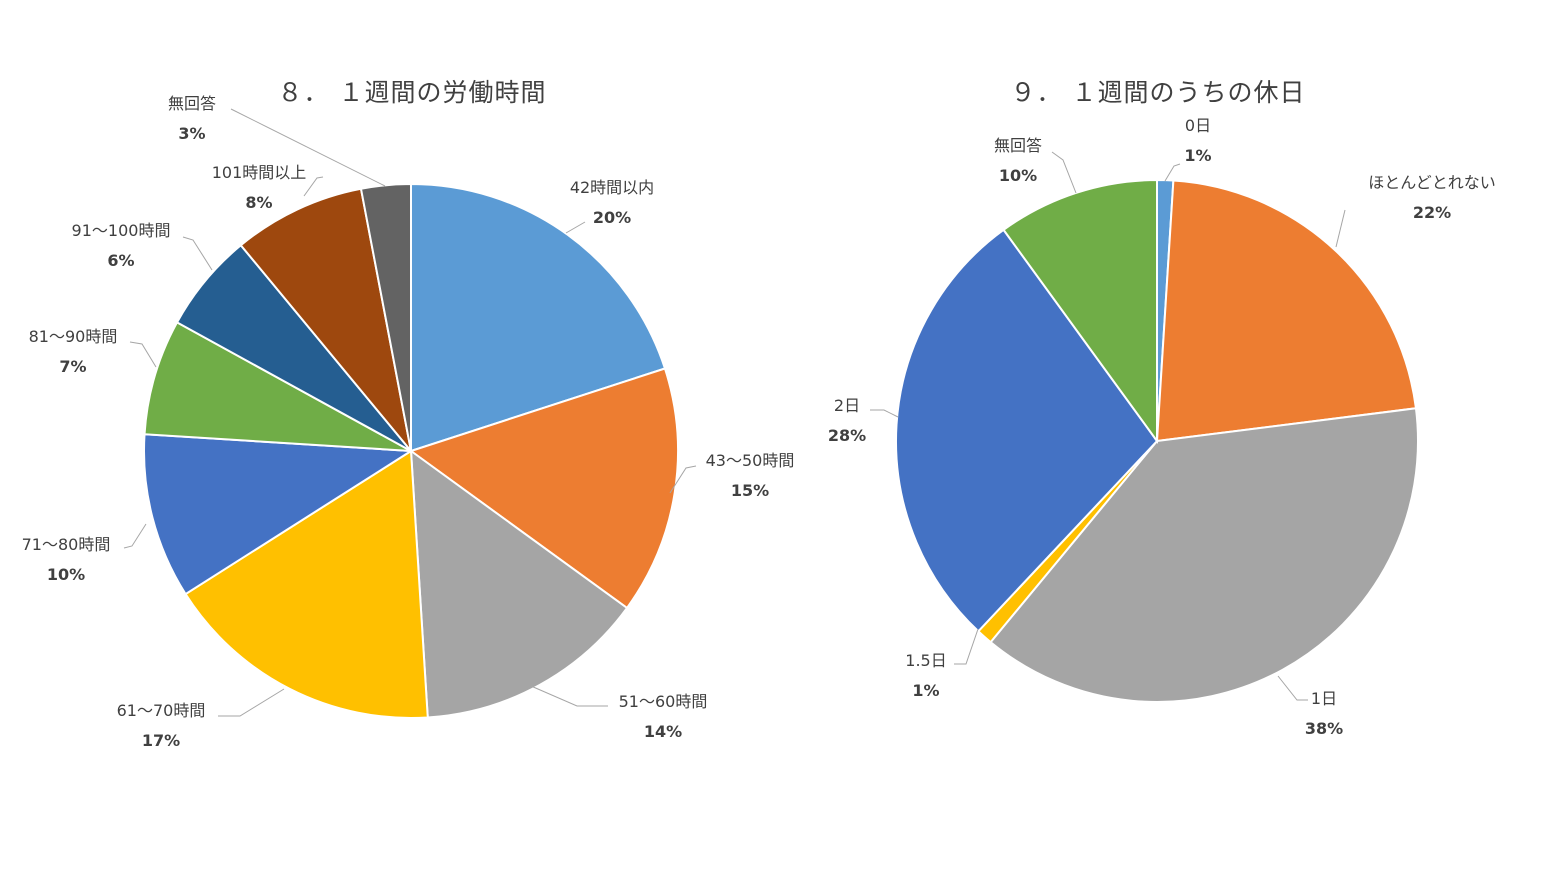 This screenshot has height=876, width=1557. What do you see at coordinates (259, 172) in the screenshot?
I see `slice-label-category: 101時間以上` at bounding box center [259, 172].